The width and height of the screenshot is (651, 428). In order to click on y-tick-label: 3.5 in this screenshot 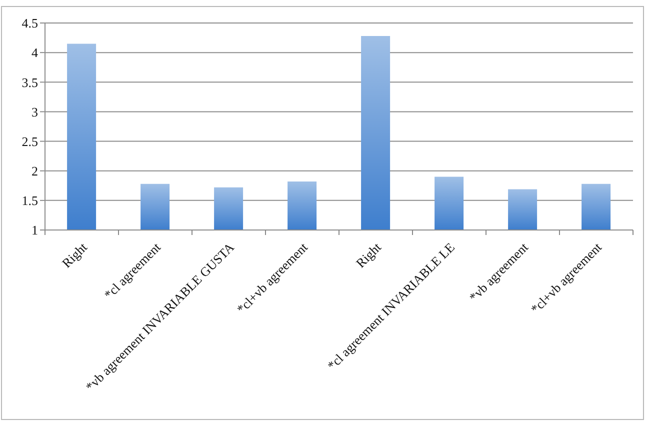, I will do `click(30, 82)`.